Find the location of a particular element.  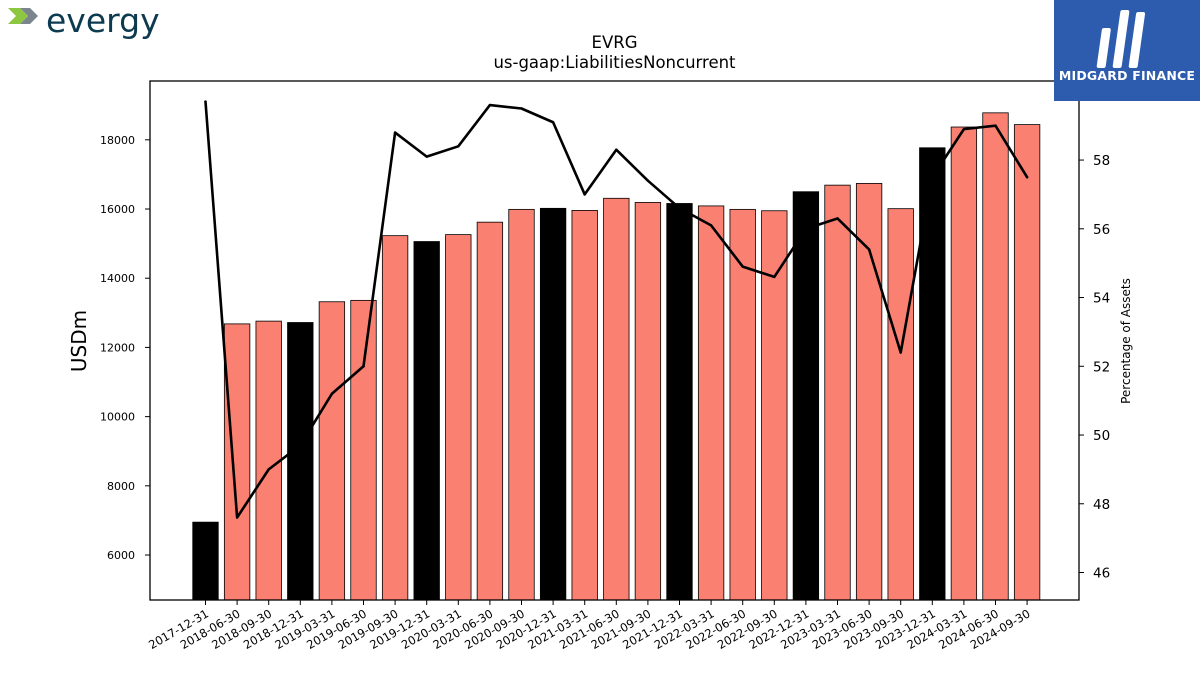

left-axis: 6000 8000 10000 12000 14000 16000 18000 is located at coordinates (125, 348).